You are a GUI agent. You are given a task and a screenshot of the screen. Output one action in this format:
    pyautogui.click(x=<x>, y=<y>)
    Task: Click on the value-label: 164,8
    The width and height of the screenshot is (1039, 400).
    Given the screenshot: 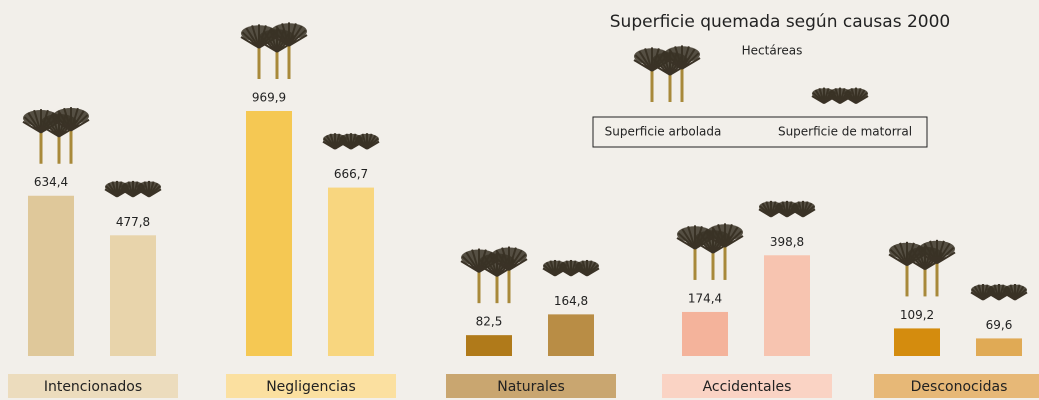 What is the action you would take?
    pyautogui.click(x=571, y=301)
    